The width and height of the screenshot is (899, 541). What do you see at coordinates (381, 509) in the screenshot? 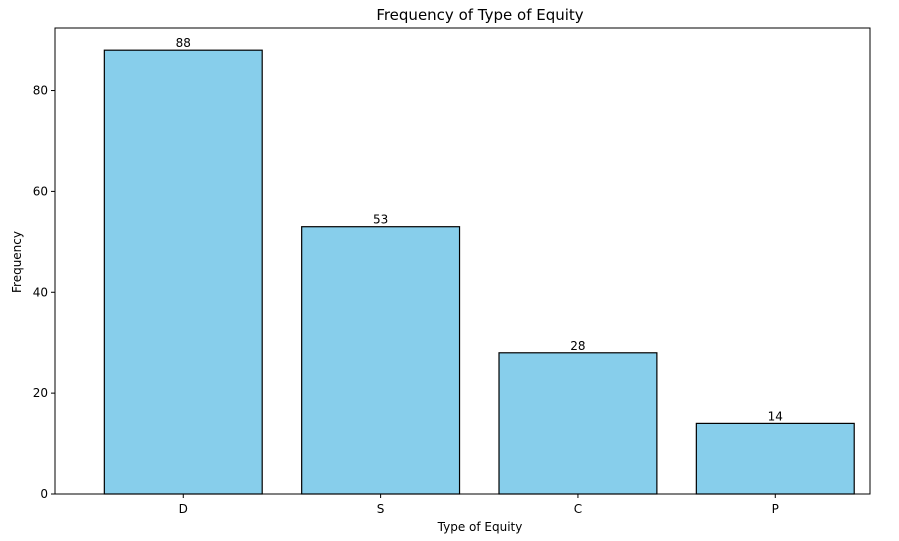
I see `x-tick-label-s: S` at bounding box center [381, 509].